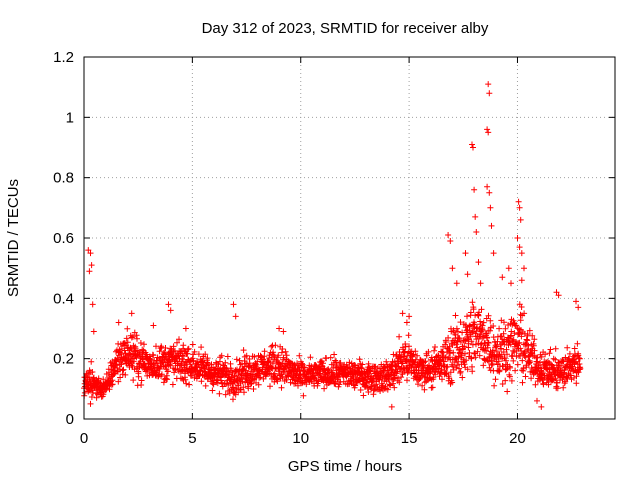 The image size is (640, 480). I want to click on x-tick-label: 5, so click(192, 438).